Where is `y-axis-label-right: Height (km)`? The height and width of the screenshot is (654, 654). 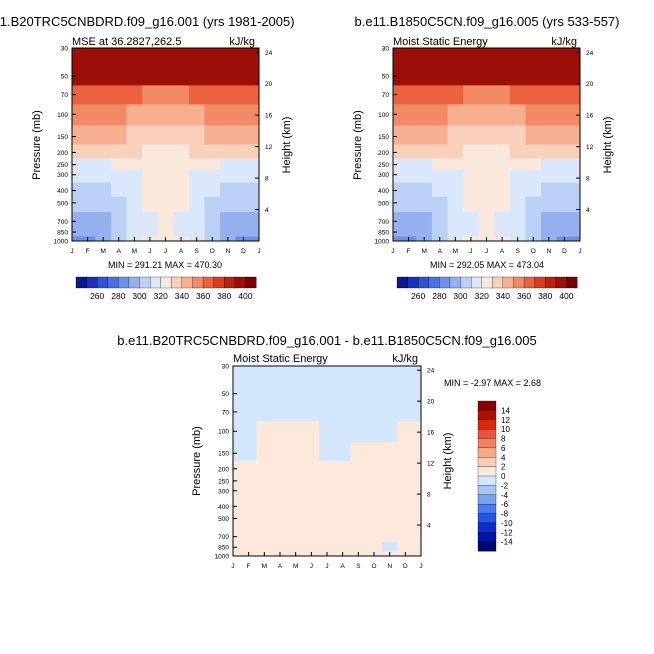 y-axis-label-right: Height (km) is located at coordinates (448, 461).